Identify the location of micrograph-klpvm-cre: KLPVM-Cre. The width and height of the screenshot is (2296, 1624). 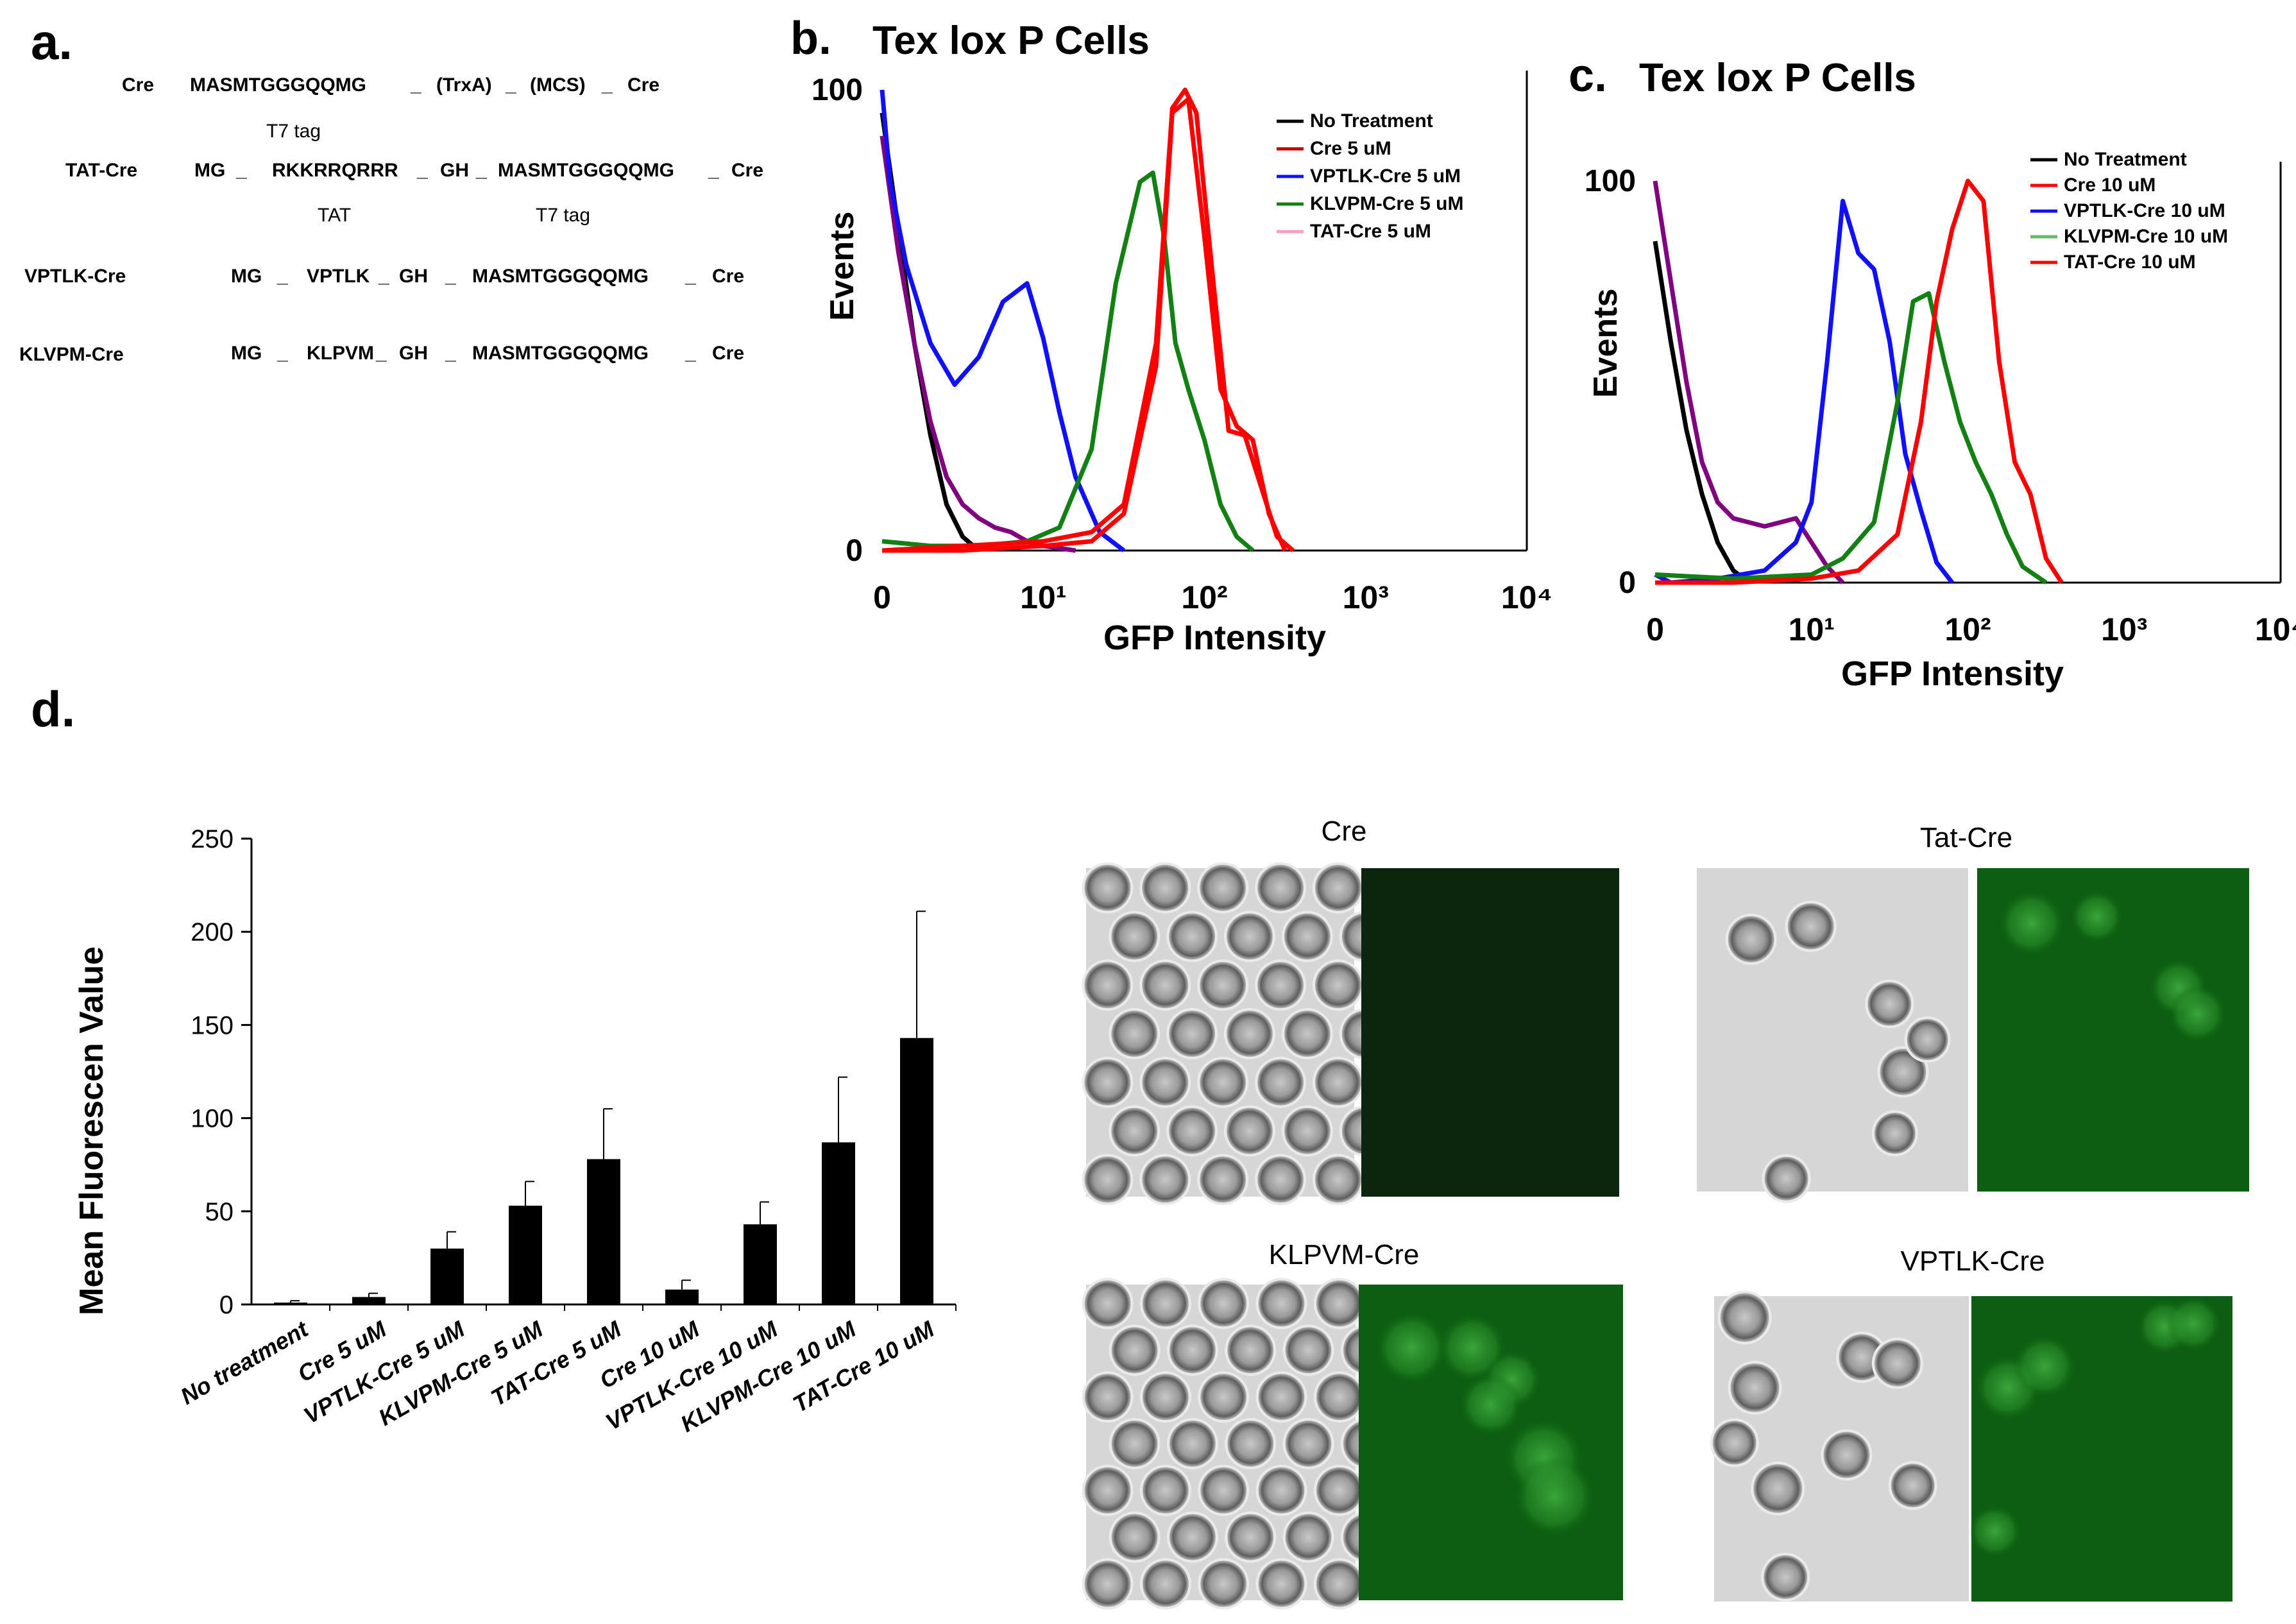
(1345, 1254).